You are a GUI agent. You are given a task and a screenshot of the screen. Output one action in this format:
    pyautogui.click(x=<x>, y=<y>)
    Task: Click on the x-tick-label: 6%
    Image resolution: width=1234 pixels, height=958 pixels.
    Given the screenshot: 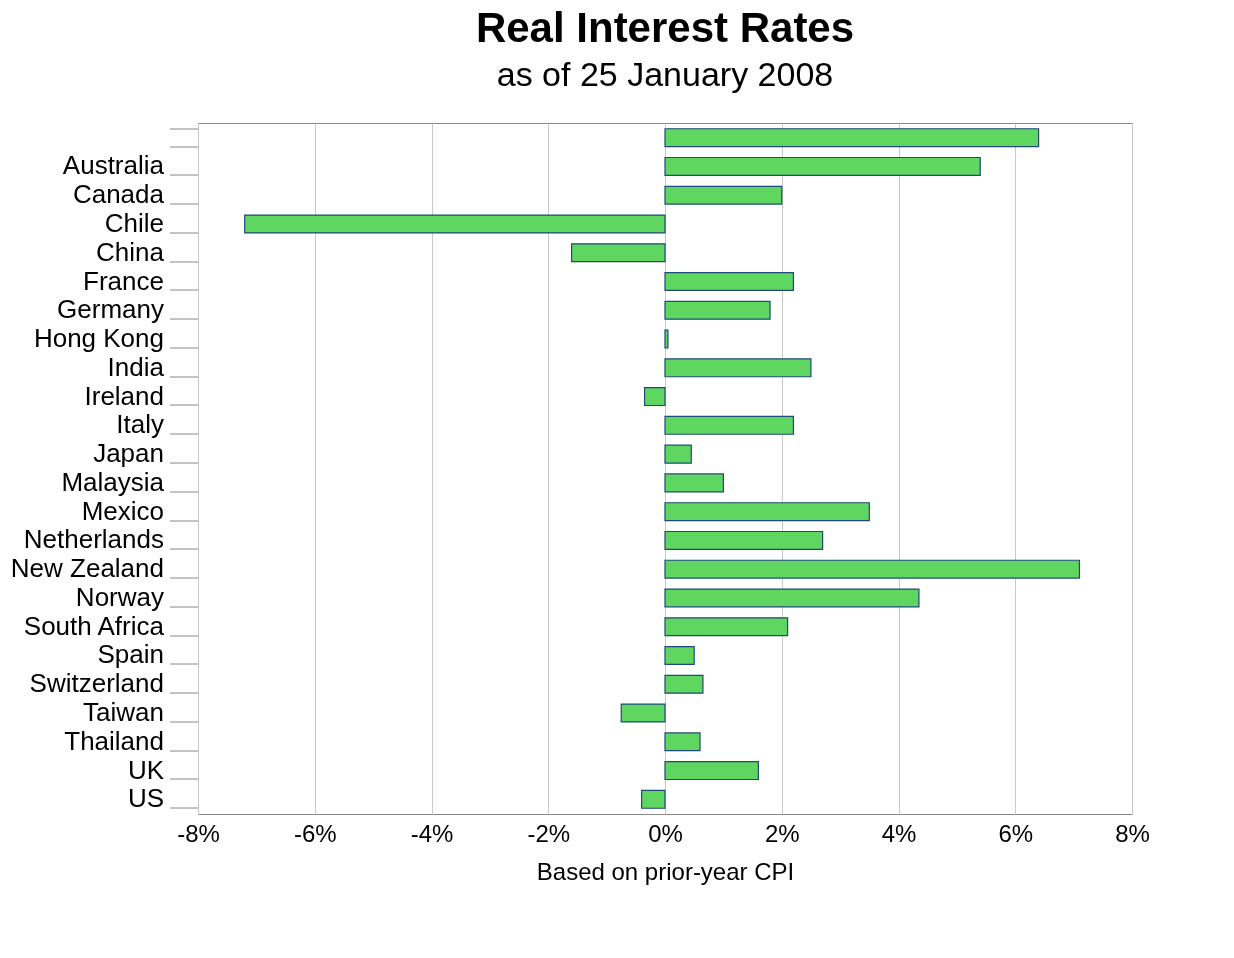 What is the action you would take?
    pyautogui.click(x=1016, y=833)
    